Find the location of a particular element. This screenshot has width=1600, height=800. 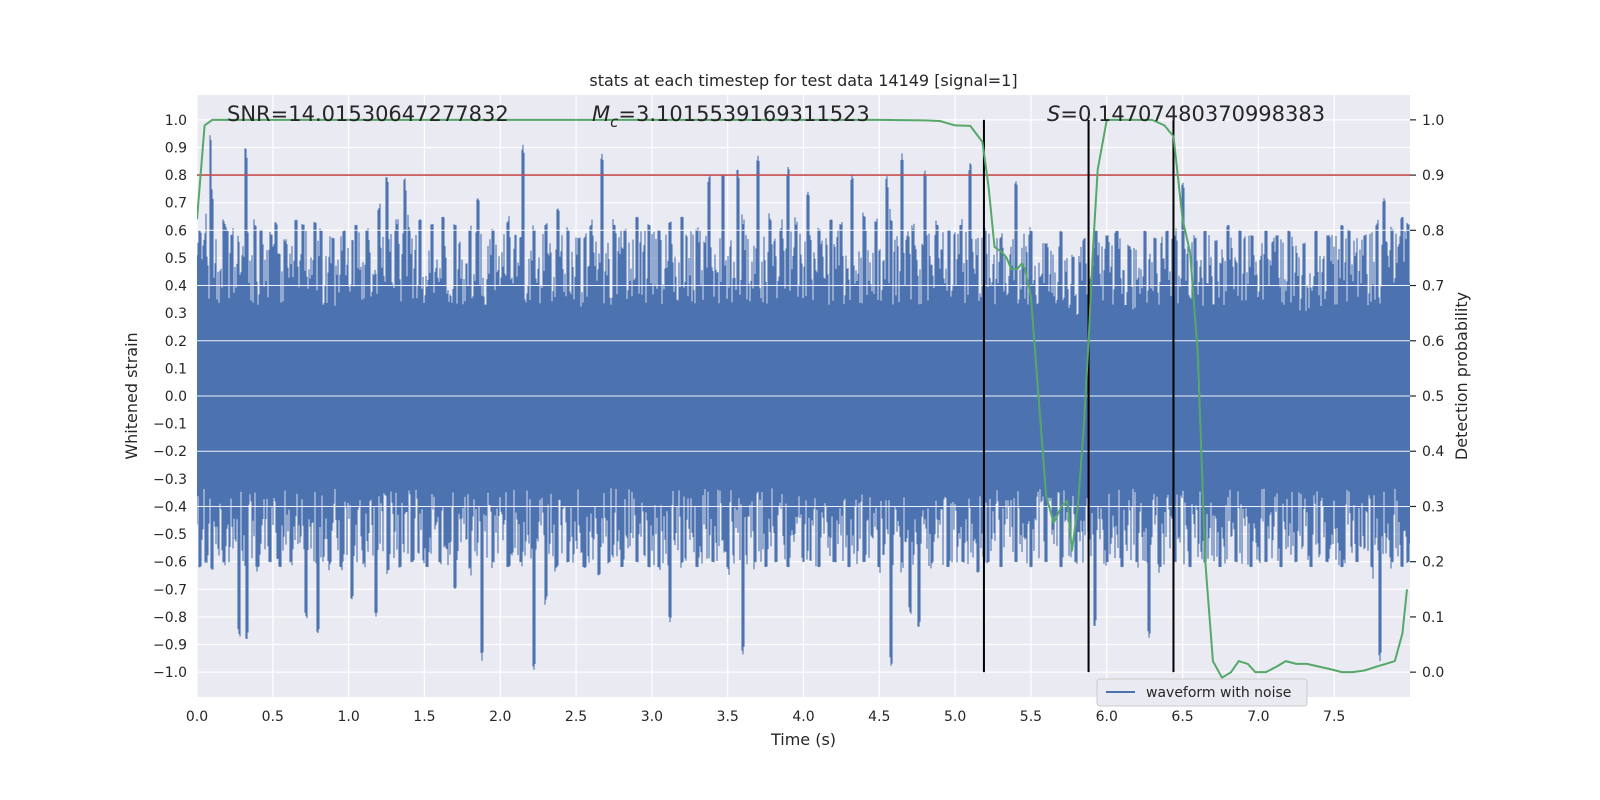

y-left-tick-label: −0.5 is located at coordinates (170, 535).